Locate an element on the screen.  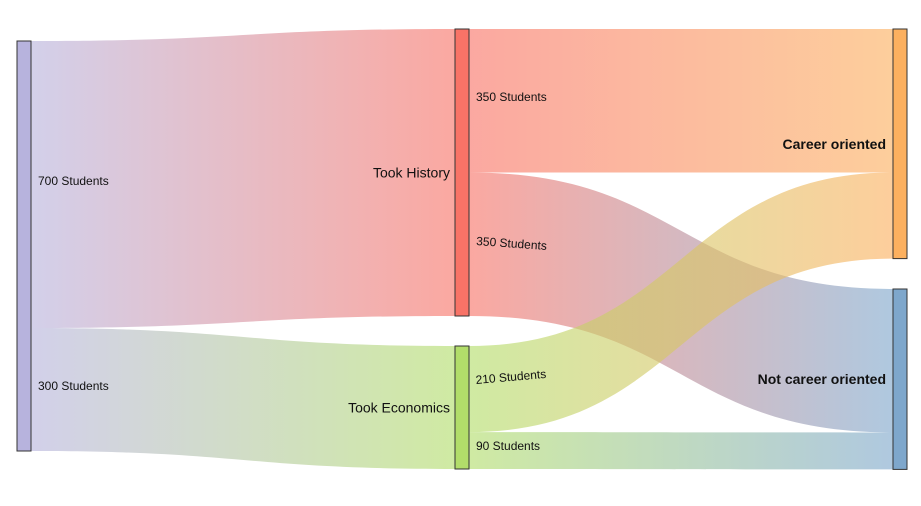
link-history-career is located at coordinates (681, 101).